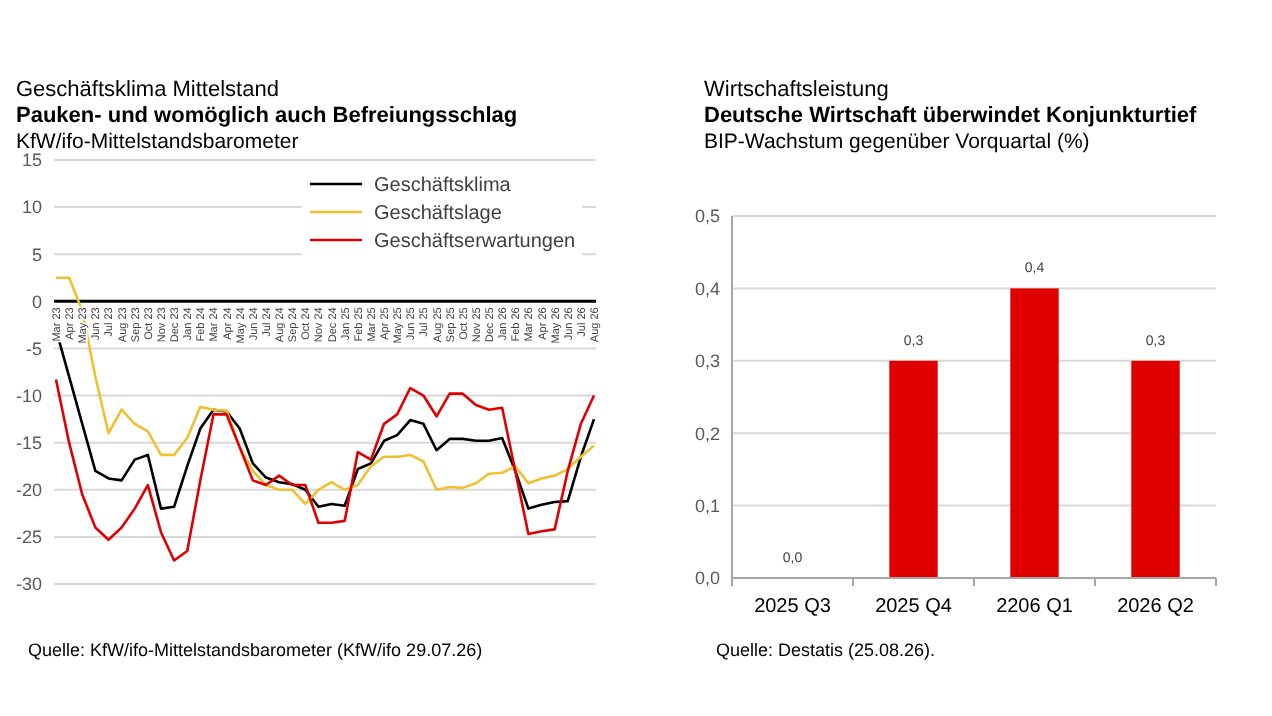  I want to click on y-tick-label: 0,3, so click(707, 361).